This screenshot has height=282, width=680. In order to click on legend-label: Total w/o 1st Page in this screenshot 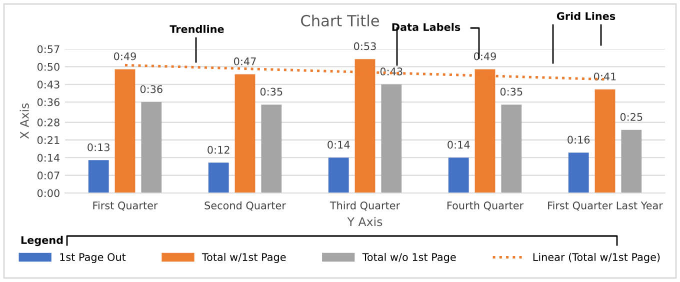, I will do `click(409, 258)`.